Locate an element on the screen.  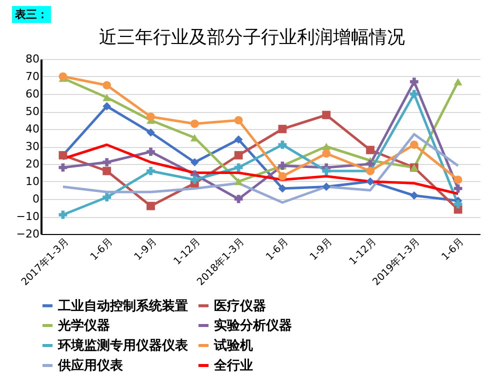
y-tick-label: 60 is located at coordinates (33, 94).